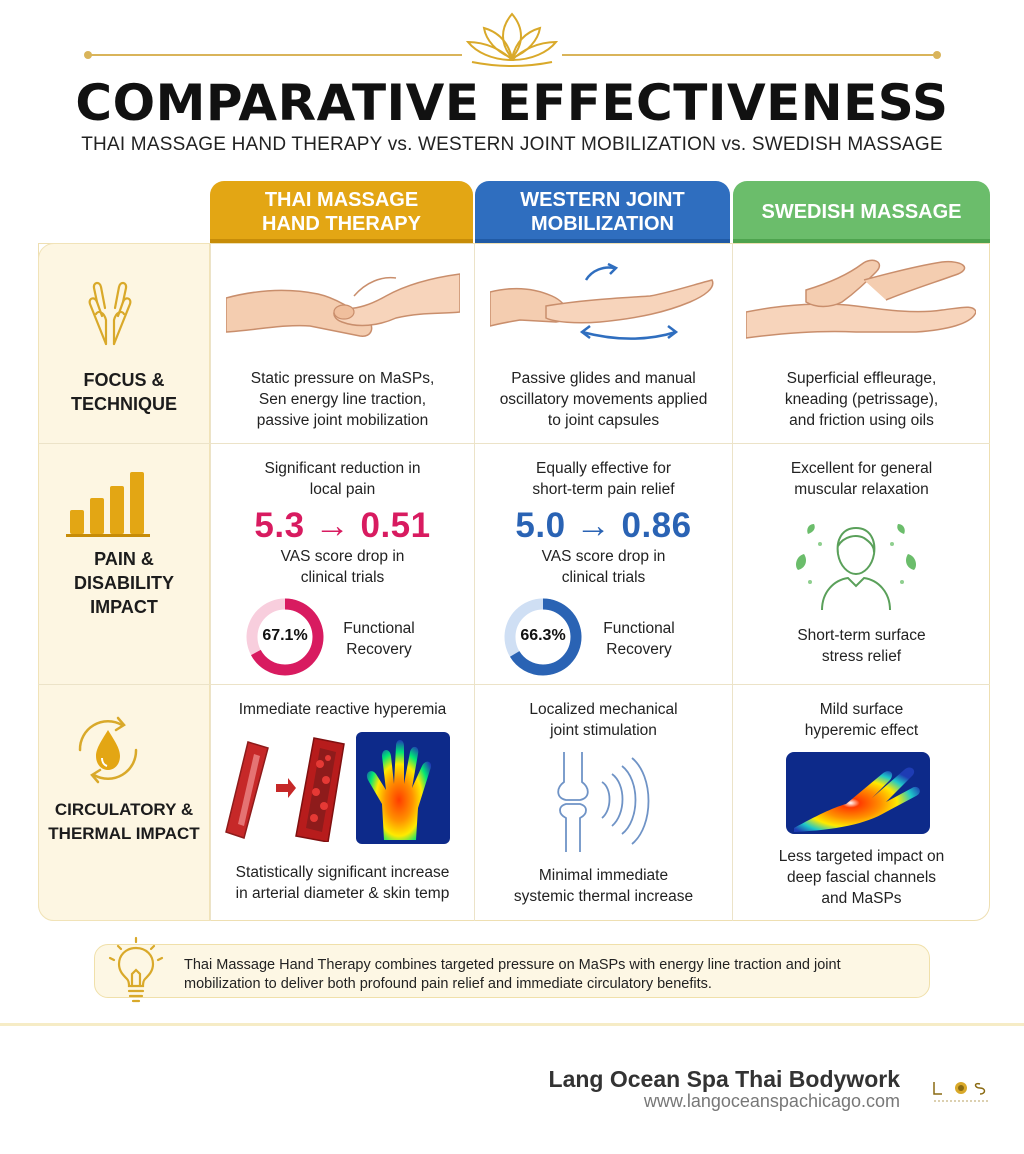 The image size is (1024, 1154). Describe the element at coordinates (602, 212) in the screenshot. I see `column-header-western: WESTERN JOINT MOBILIZATION` at that location.